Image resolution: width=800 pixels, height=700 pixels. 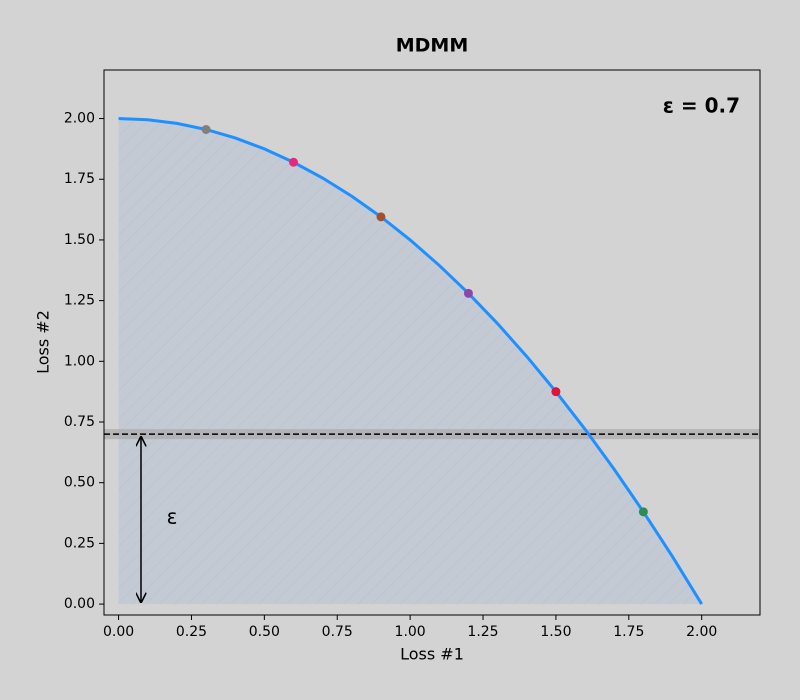 I want to click on epsilon-label: ε, so click(x=172, y=517).